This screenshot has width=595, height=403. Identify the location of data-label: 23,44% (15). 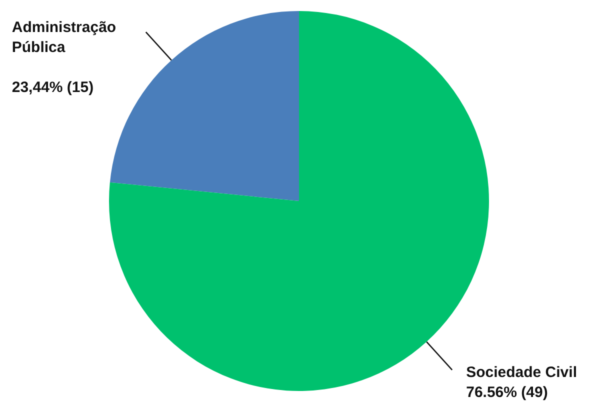
(53, 87).